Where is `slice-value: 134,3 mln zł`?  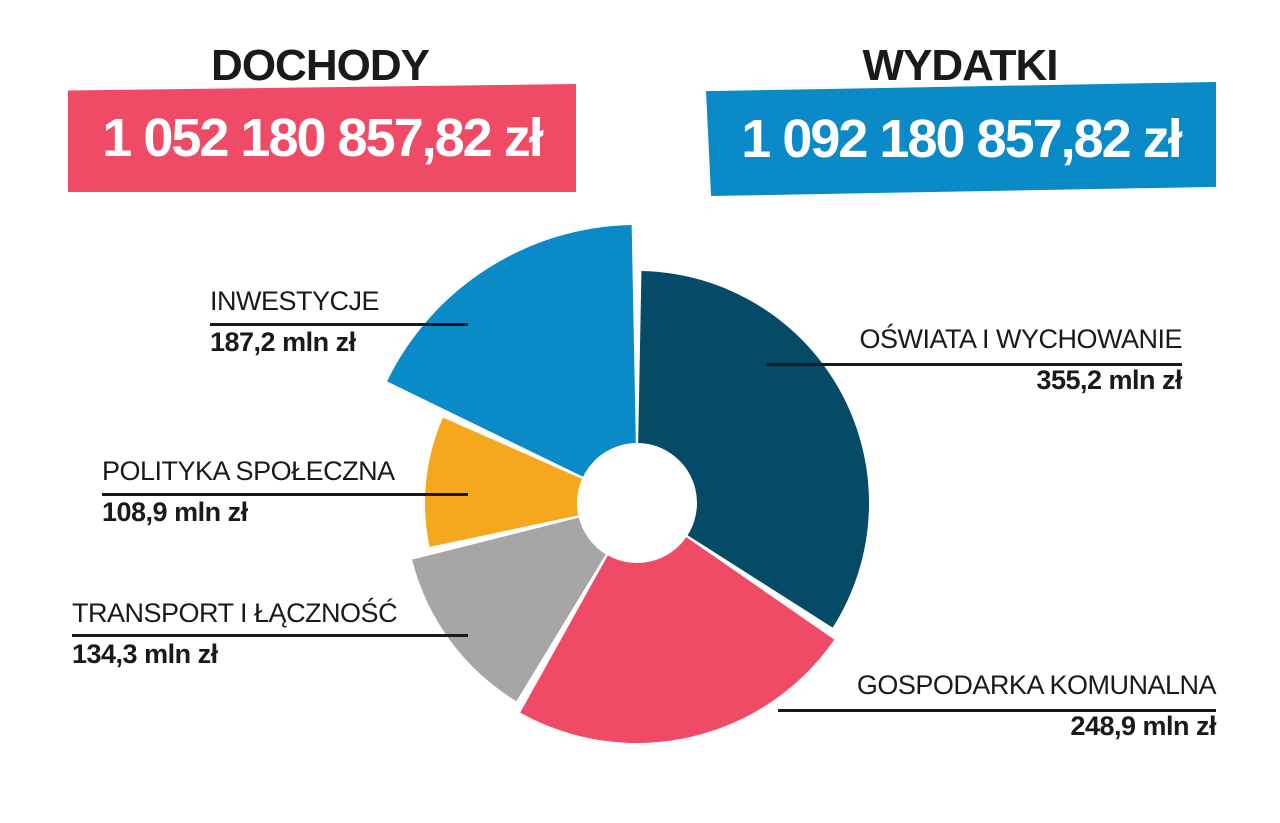 slice-value: 134,3 mln zł is located at coordinates (145, 654).